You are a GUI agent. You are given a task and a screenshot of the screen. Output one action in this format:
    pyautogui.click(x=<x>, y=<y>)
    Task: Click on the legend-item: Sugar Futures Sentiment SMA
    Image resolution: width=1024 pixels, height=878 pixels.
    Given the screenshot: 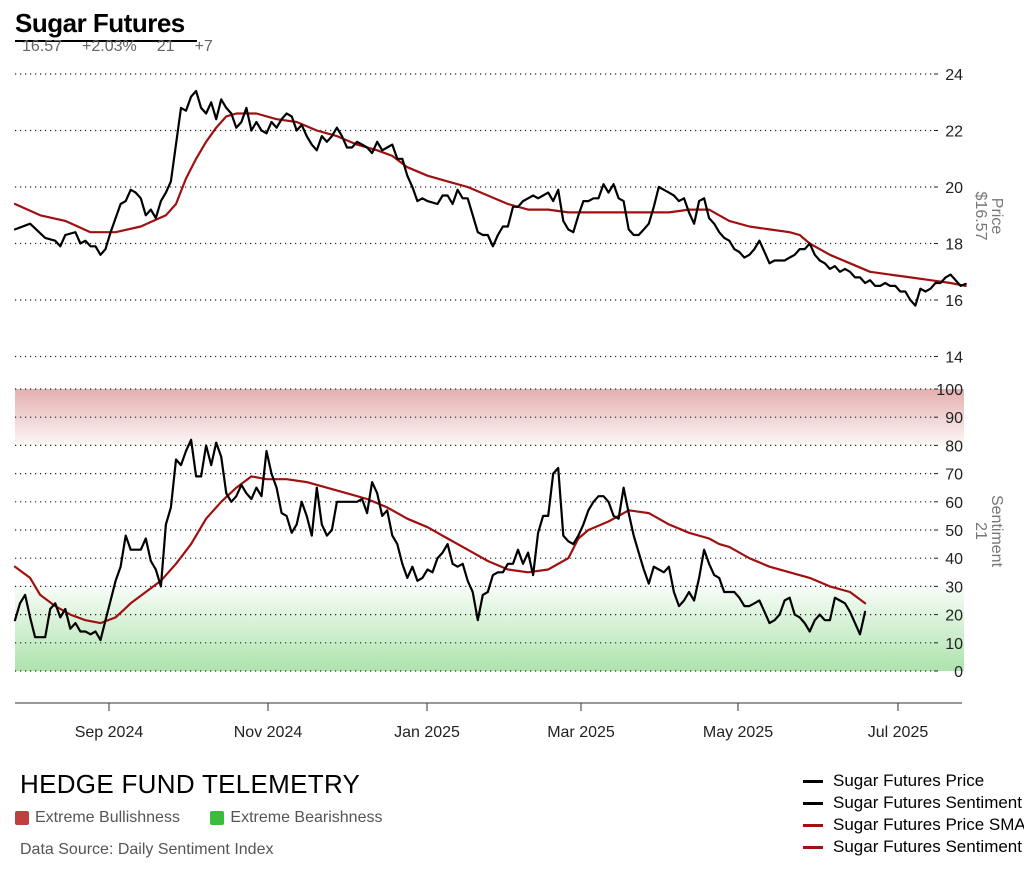 What is the action you would take?
    pyautogui.click(x=913, y=847)
    